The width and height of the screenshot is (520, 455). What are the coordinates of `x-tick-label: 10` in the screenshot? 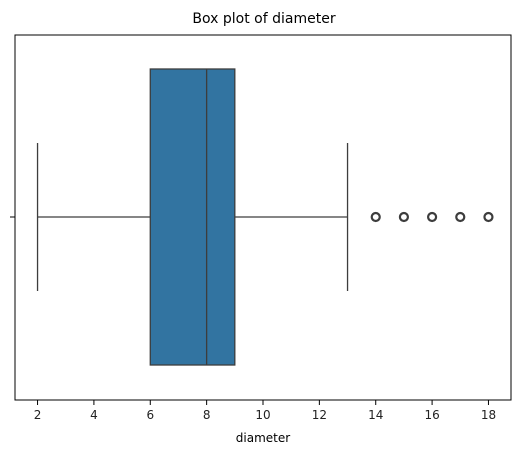 It's located at (262, 415).